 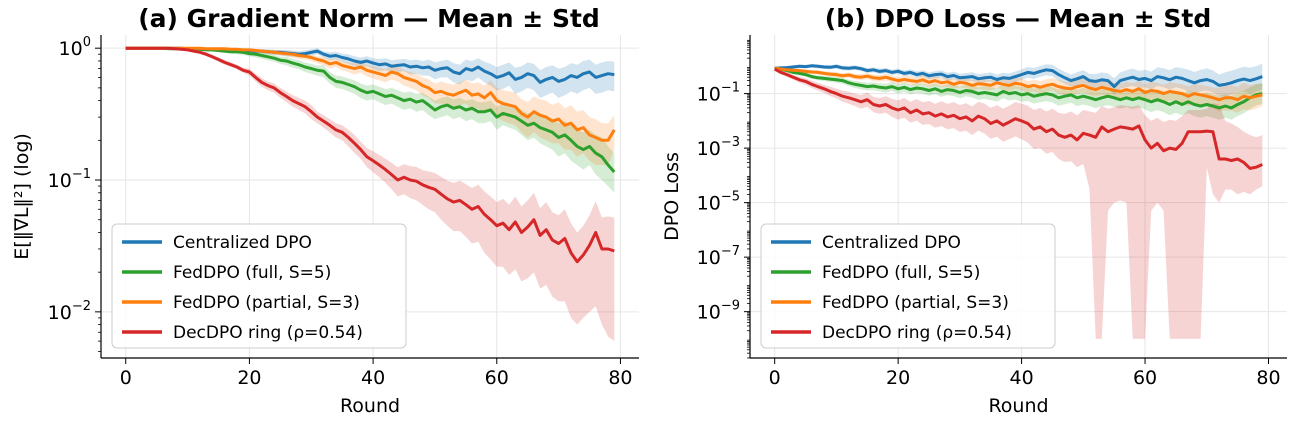 I want to click on y-tick-label: 10⁻⁹, so click(x=718, y=311).